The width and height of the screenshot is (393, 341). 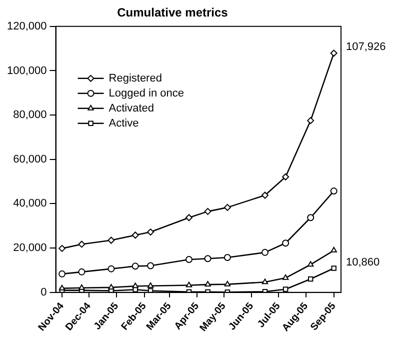 I want to click on y-tick-label: 60,000, so click(x=30, y=159).